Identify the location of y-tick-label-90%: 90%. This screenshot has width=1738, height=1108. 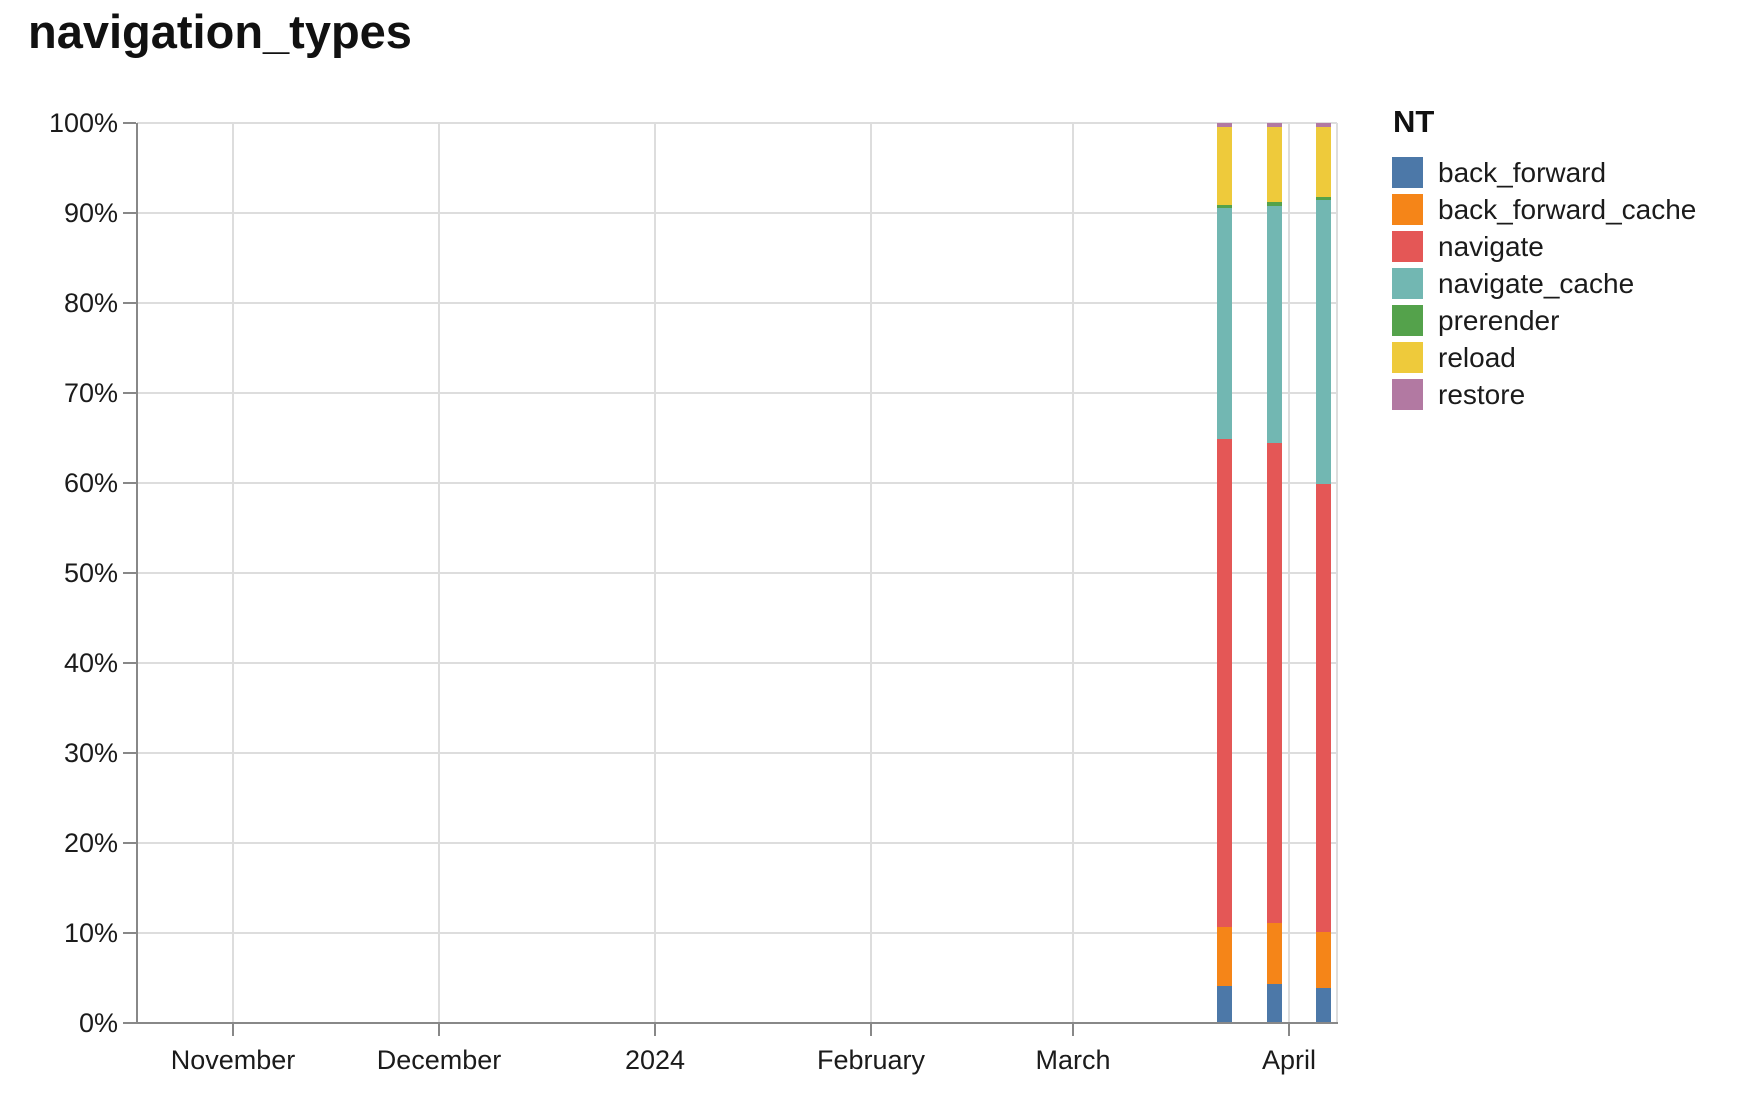
(90, 213).